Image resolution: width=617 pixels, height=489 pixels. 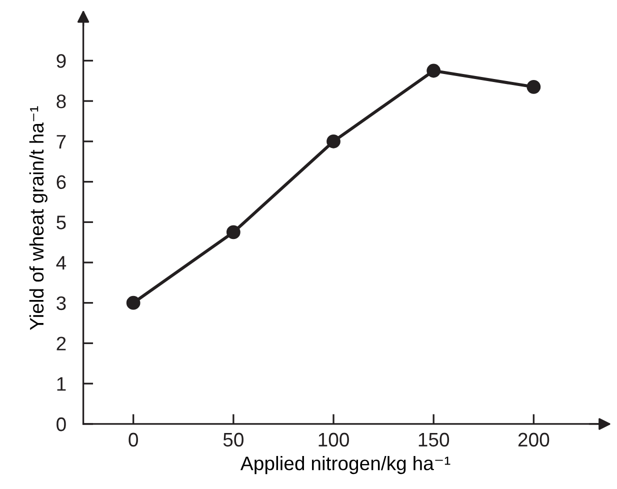 What do you see at coordinates (233, 439) in the screenshot?
I see `x-tick-label: 50` at bounding box center [233, 439].